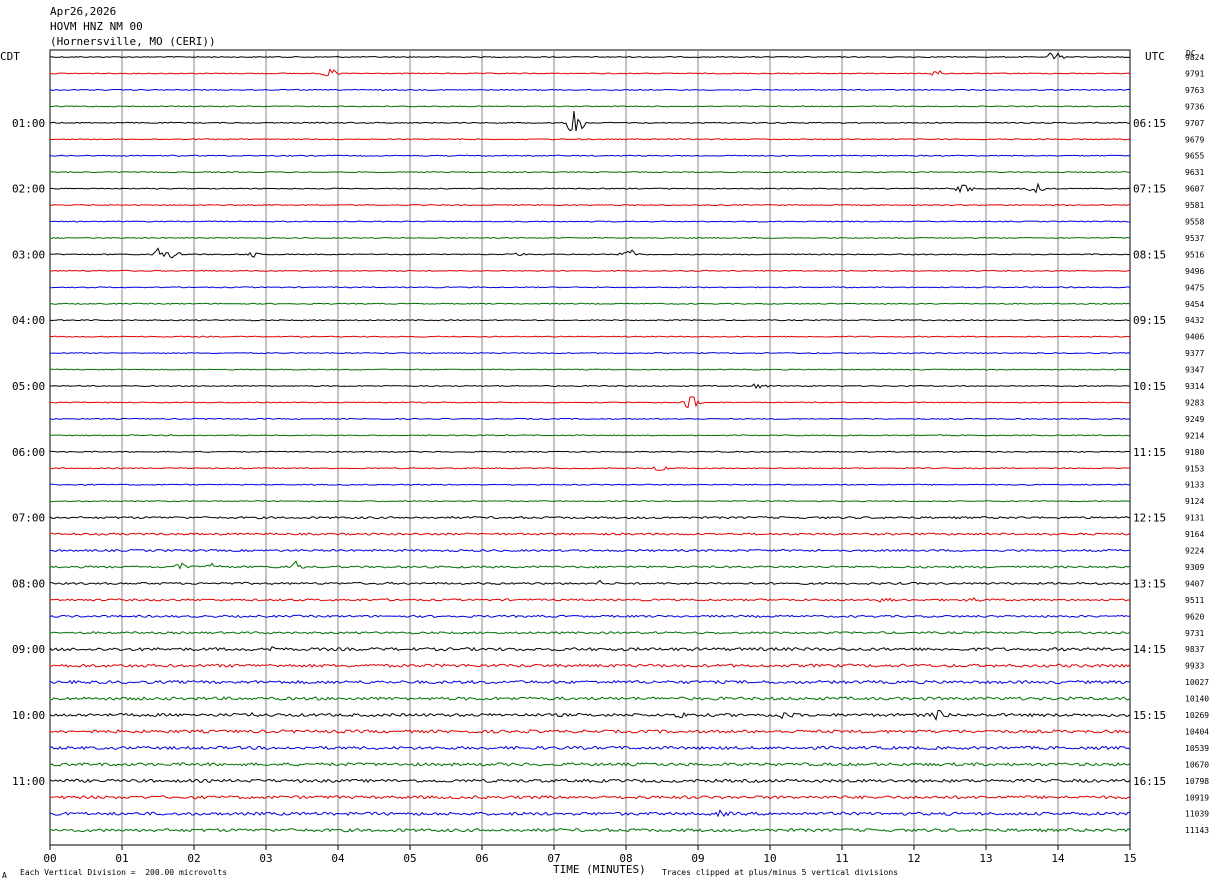 The image size is (1210, 886). Describe the element at coordinates (1194, 633) in the screenshot. I see `dc-offset-label: 9731` at that location.